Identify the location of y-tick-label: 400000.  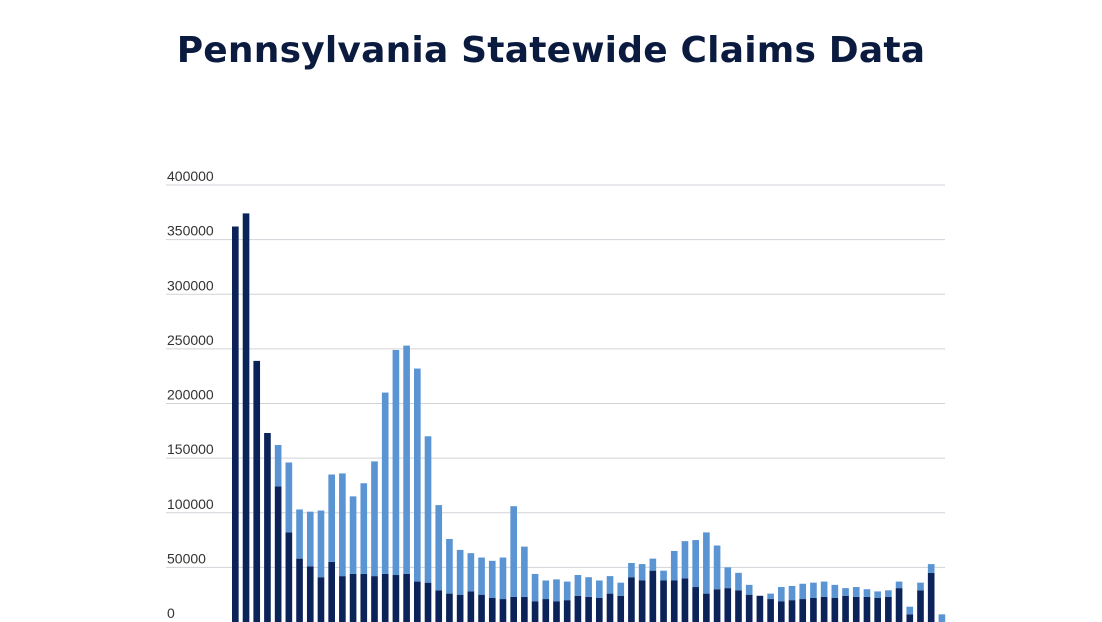
(190, 176).